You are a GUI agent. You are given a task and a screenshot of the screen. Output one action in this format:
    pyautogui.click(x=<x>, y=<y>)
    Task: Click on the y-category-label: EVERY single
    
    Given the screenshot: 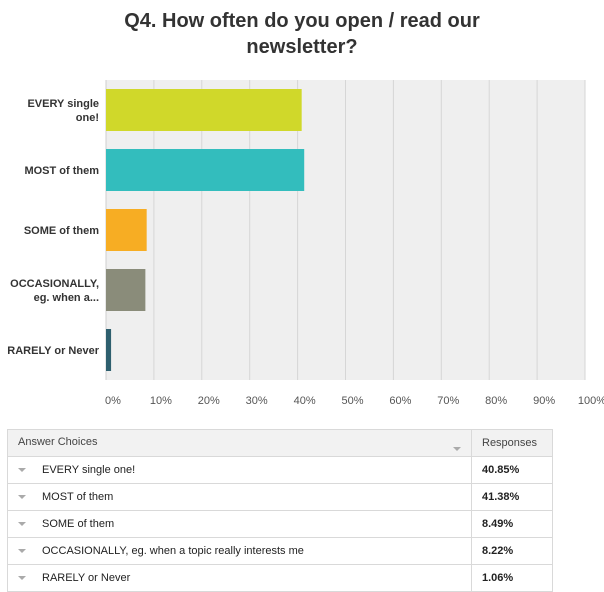 What is the action you would take?
    pyautogui.click(x=63, y=104)
    